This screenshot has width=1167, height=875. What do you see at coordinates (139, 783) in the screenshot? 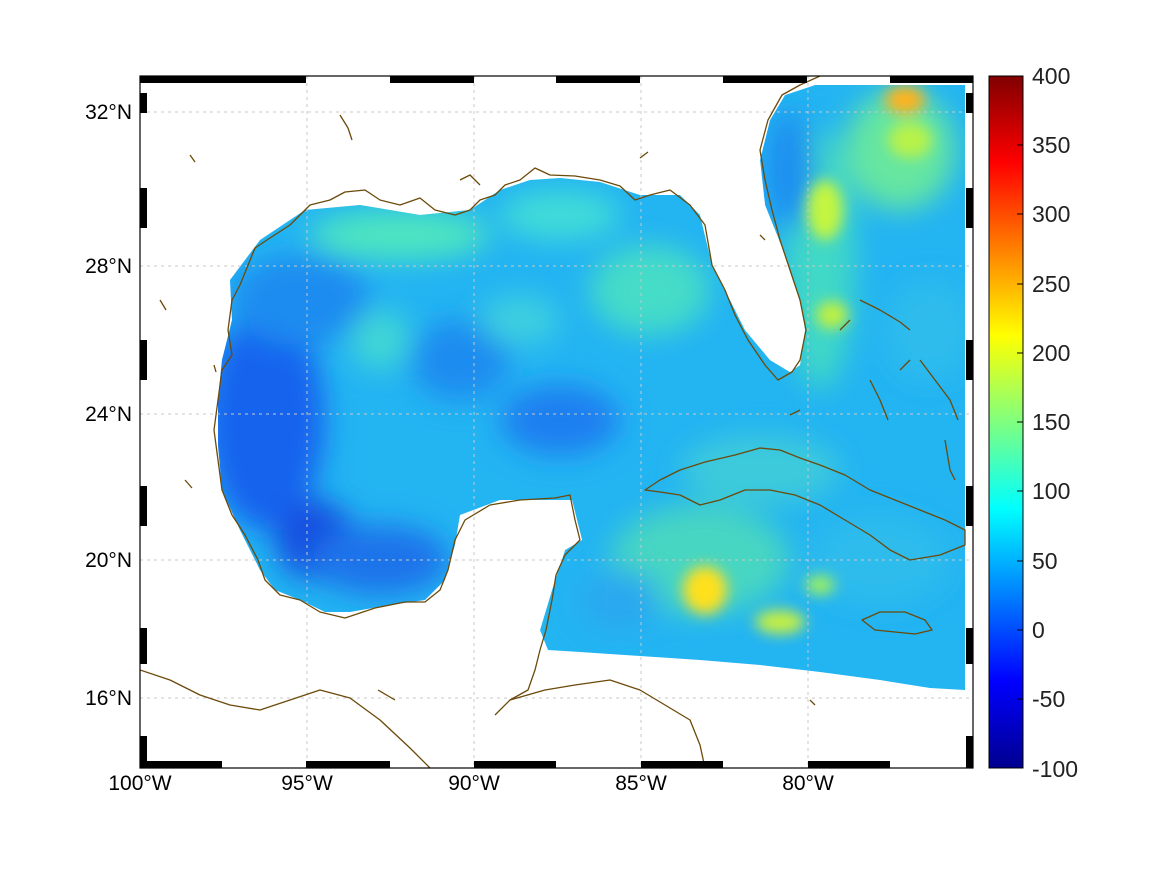
I see `lon-tick-label: 100°W` at bounding box center [139, 783].